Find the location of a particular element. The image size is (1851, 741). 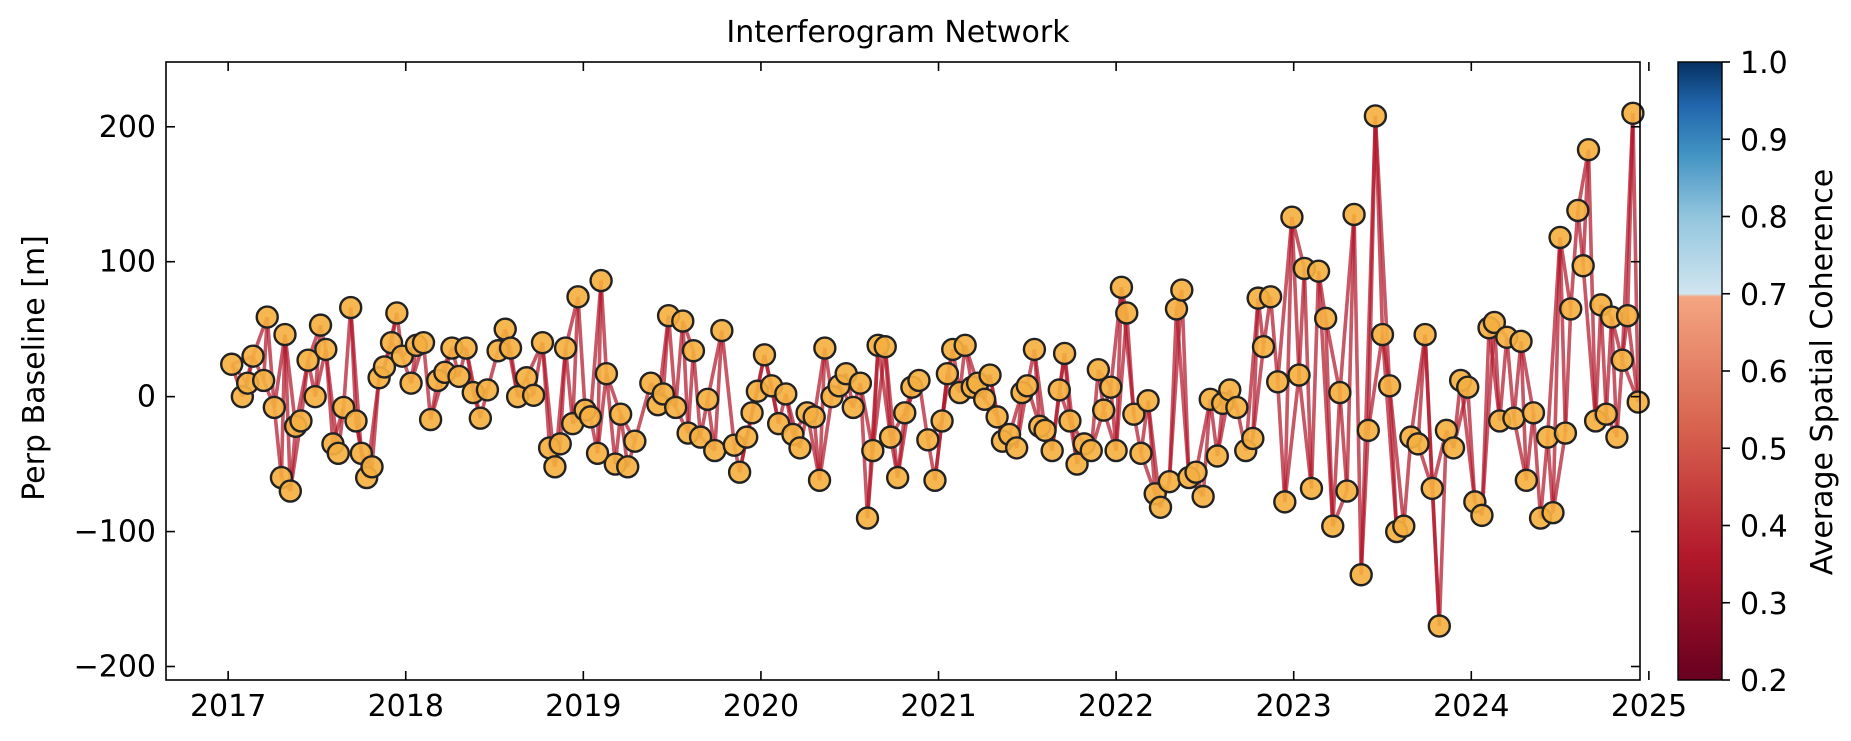

colorbar-tick-label: 0.3 is located at coordinates (1764, 604).